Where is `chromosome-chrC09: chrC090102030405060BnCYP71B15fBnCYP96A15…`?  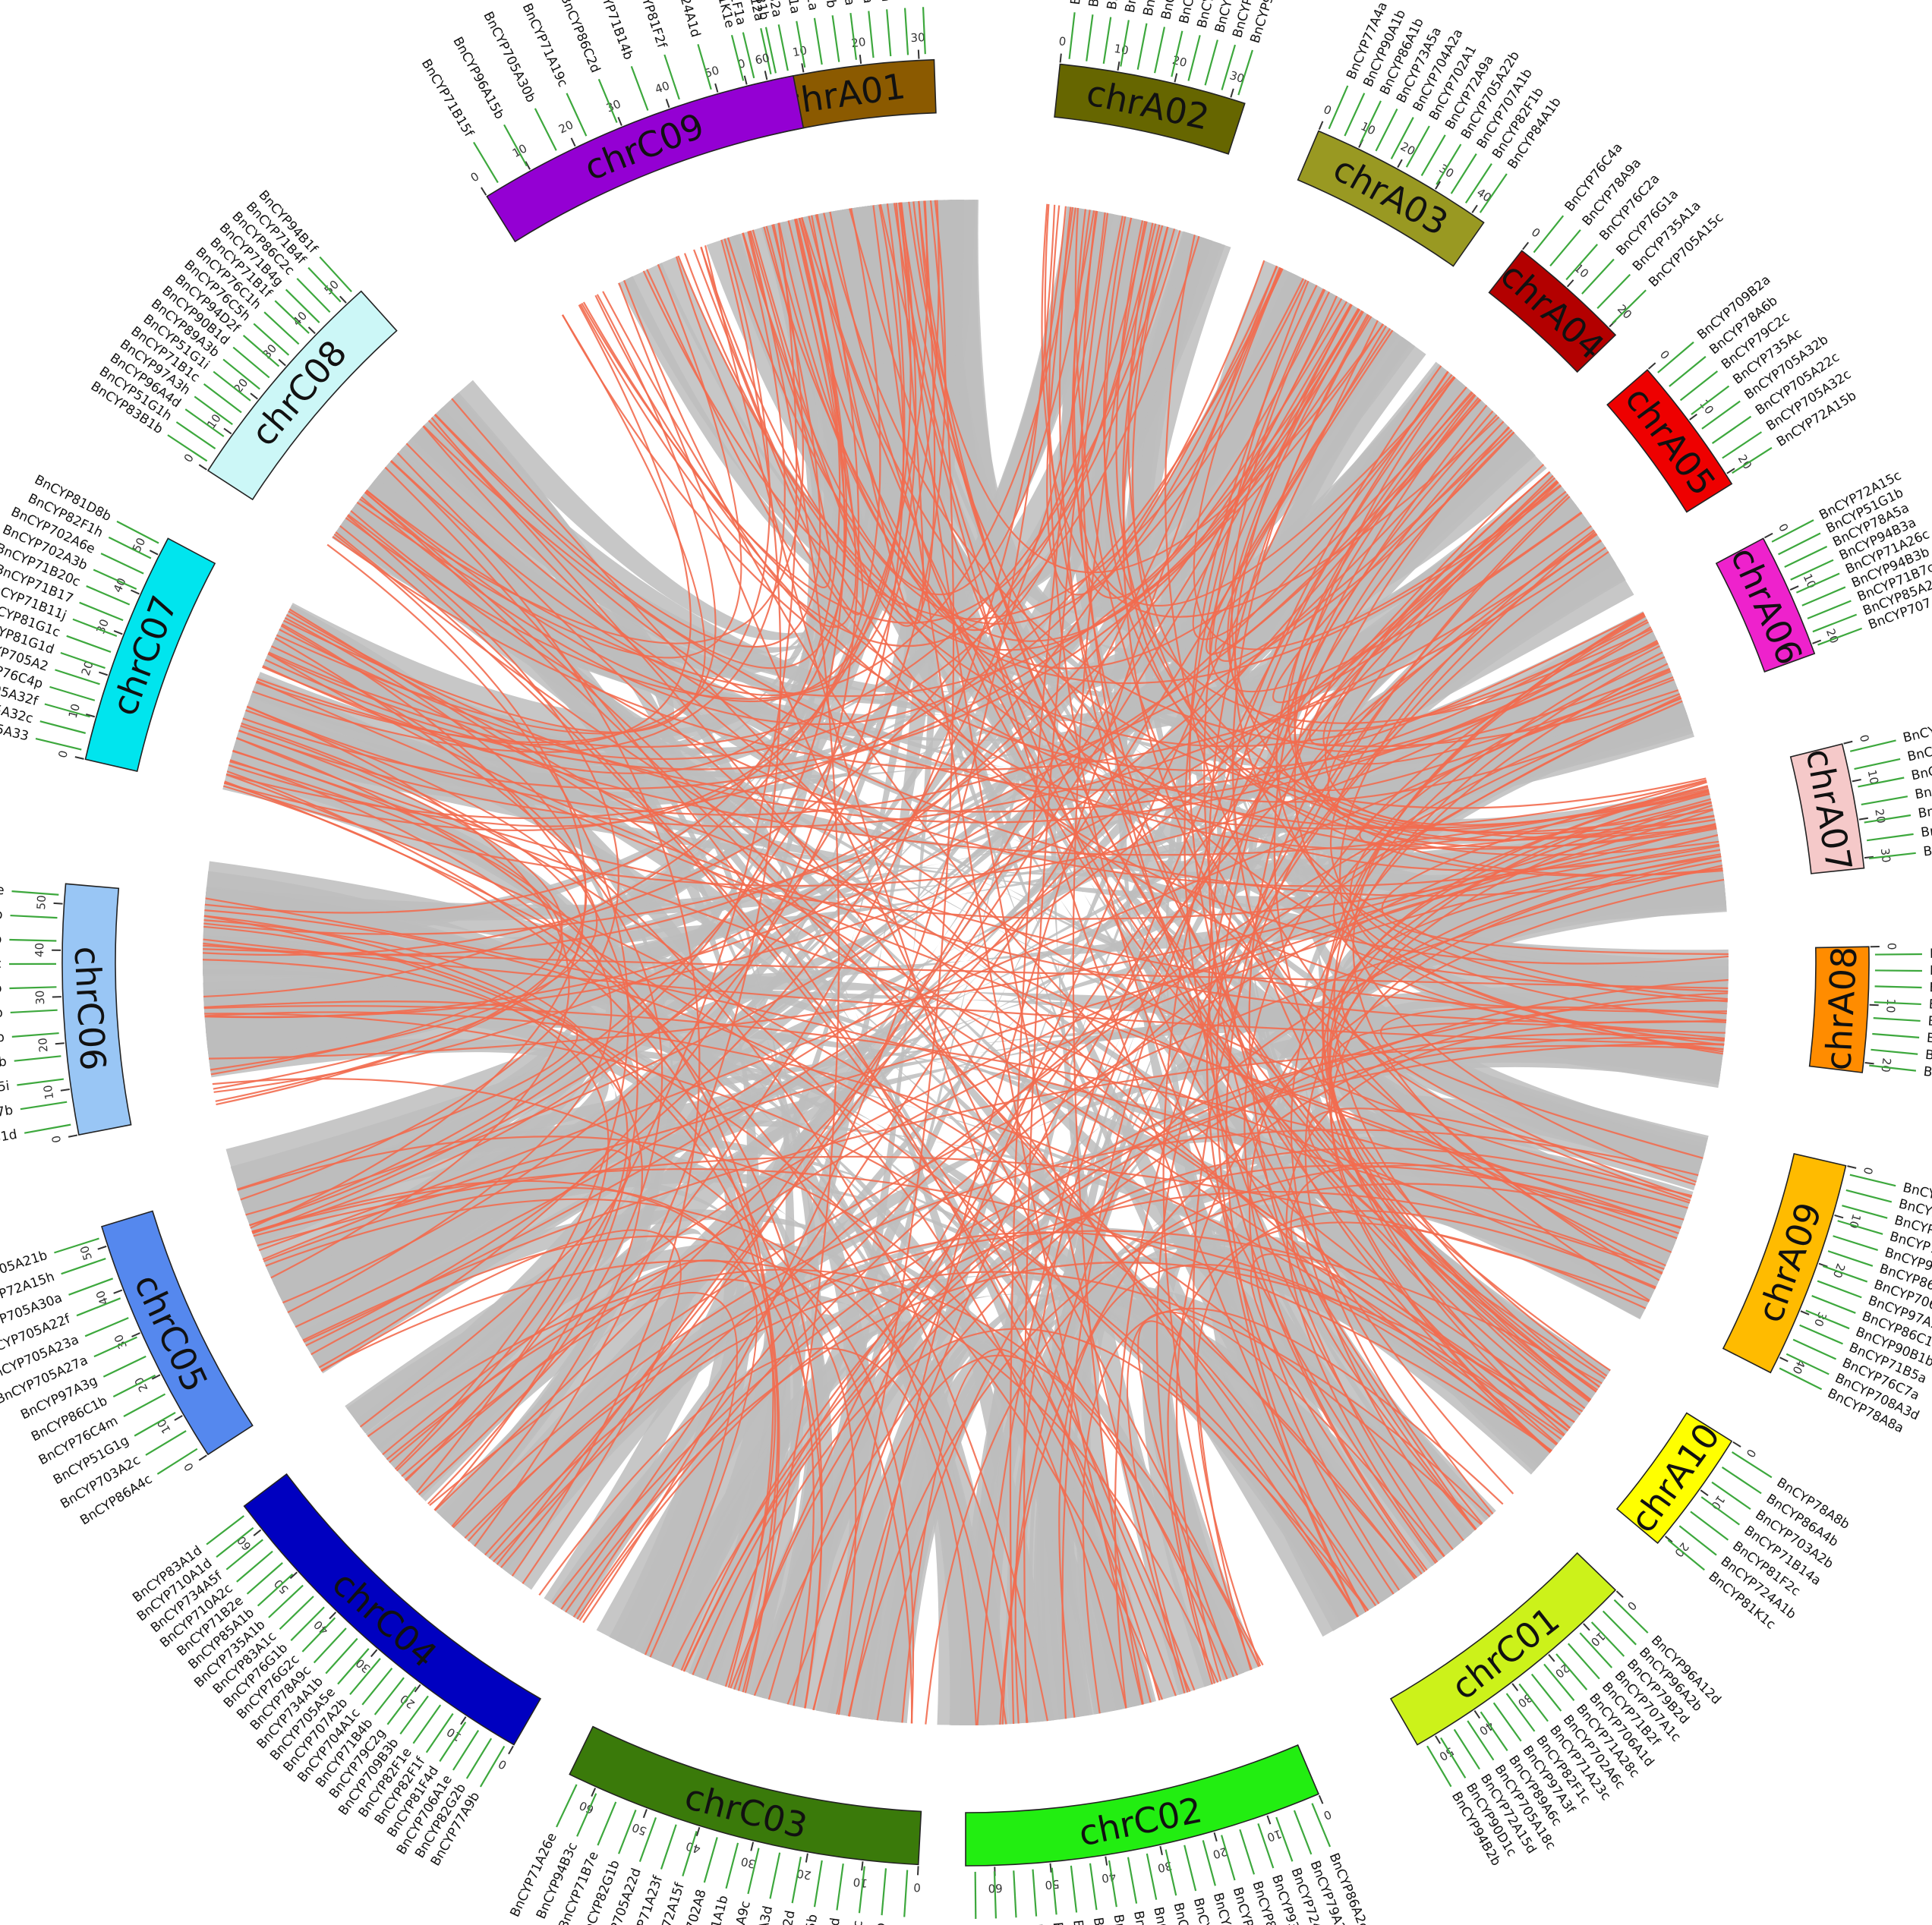 chromosome-chrC09: chrC090102030405060BnCYP71B15fBnCYP96A15… is located at coordinates (611, 121).